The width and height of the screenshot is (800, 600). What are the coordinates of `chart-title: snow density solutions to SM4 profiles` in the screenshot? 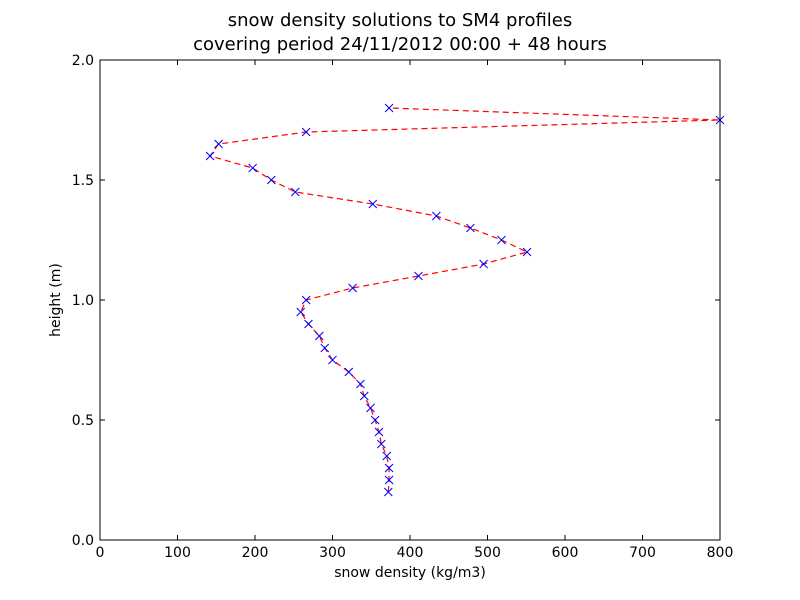 It's located at (400, 20).